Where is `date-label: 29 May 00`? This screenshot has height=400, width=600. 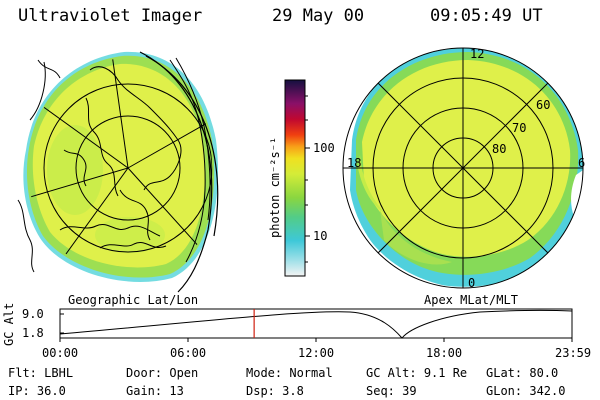 date-label: 29 May 00 is located at coordinates (318, 16).